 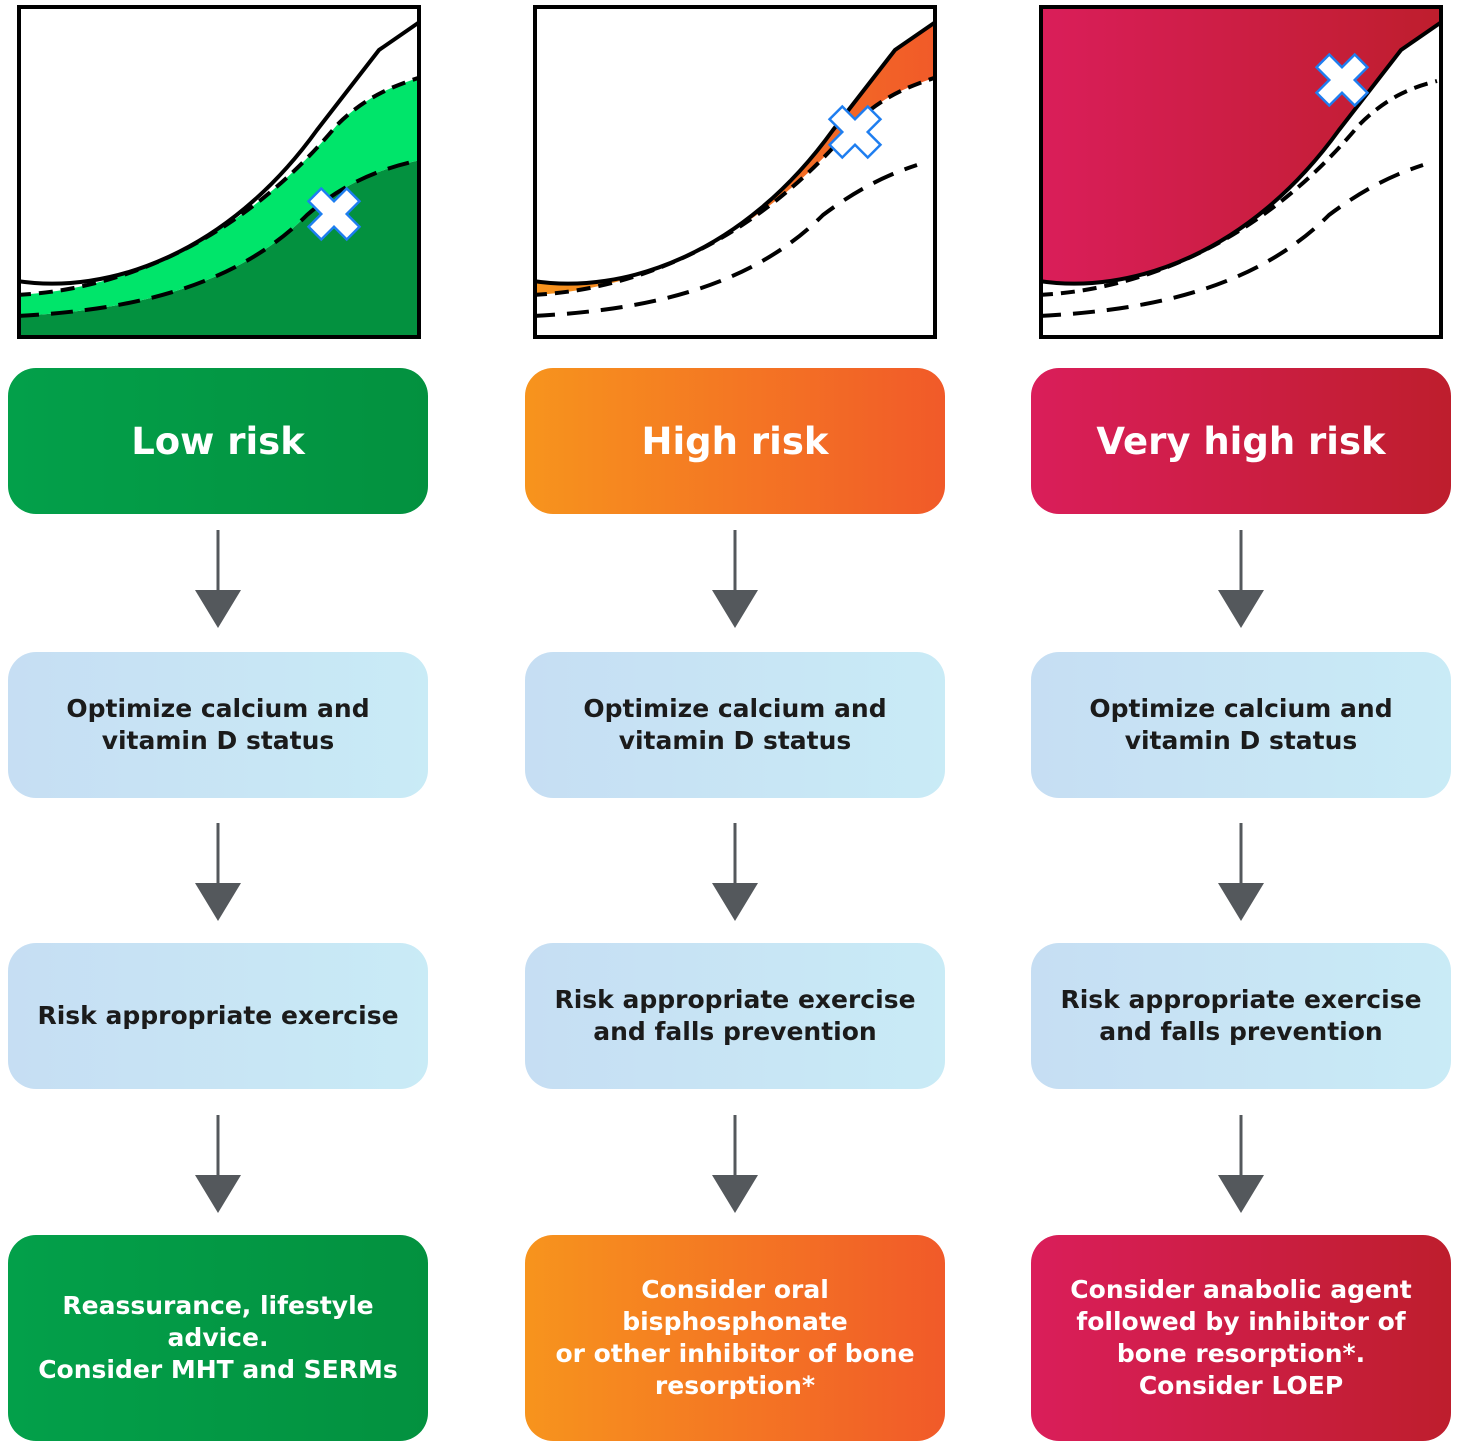 I want to click on high-risk-curve-panel, so click(x=735, y=172).